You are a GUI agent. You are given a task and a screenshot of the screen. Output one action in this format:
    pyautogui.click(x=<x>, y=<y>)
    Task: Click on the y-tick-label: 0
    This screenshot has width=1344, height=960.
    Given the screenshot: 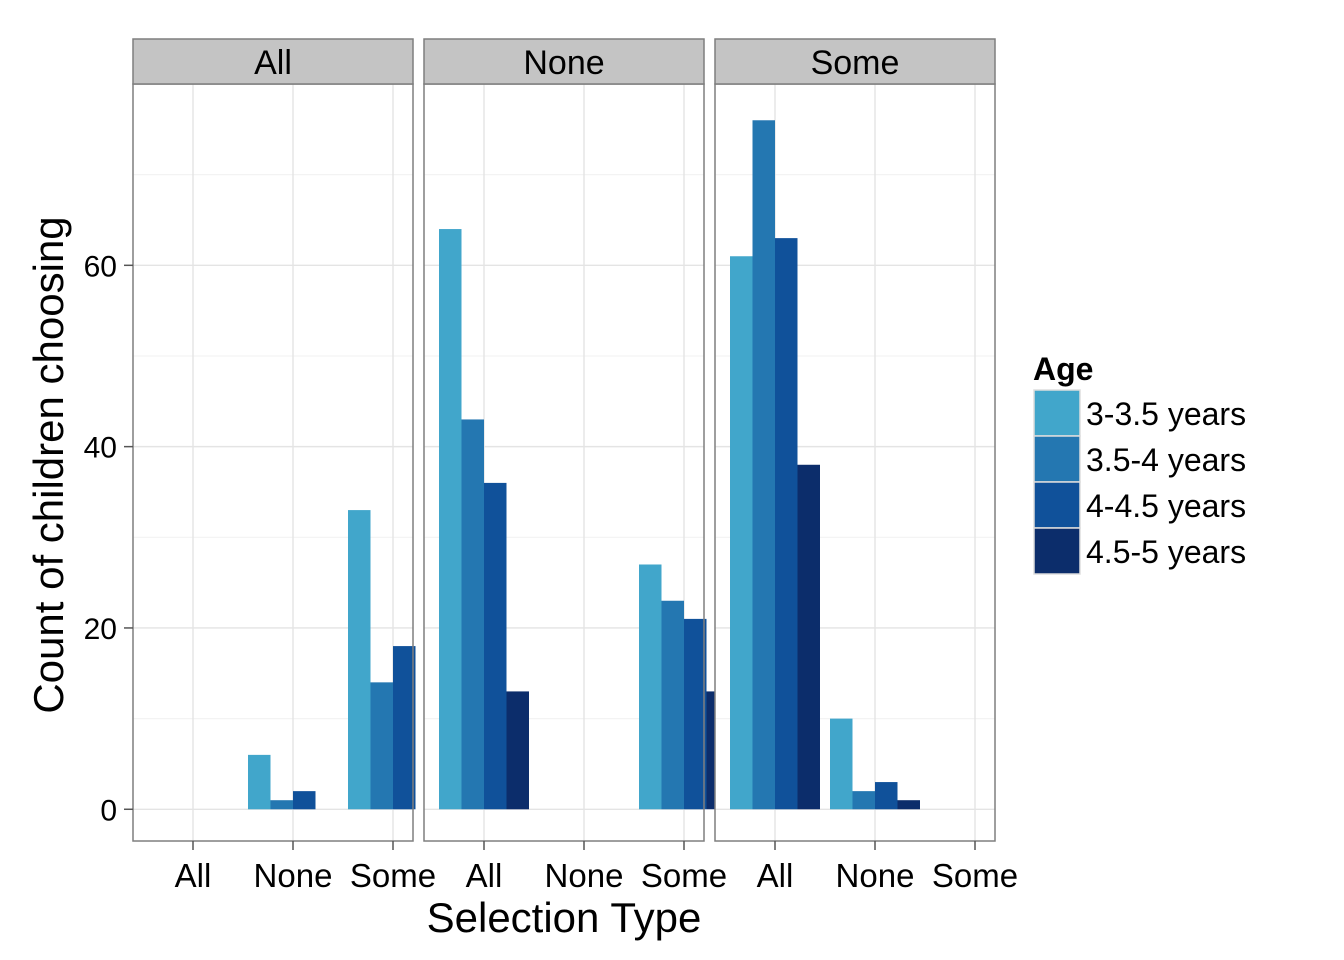 What is the action you would take?
    pyautogui.click(x=108, y=810)
    